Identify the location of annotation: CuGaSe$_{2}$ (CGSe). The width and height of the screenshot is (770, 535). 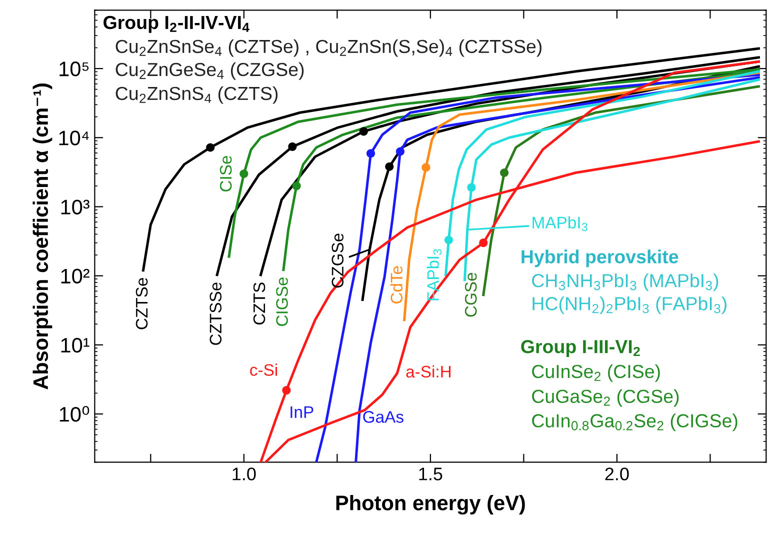
(605, 398).